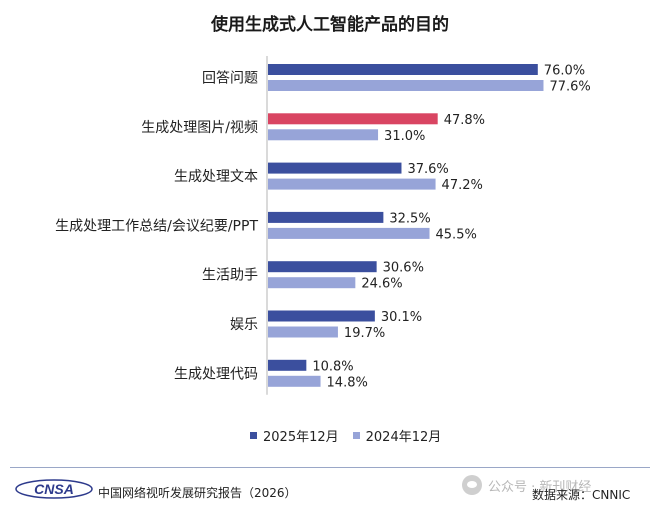 The image size is (660, 509). What do you see at coordinates (456, 234) in the screenshot?
I see `value-label-2024: 45.5%` at bounding box center [456, 234].